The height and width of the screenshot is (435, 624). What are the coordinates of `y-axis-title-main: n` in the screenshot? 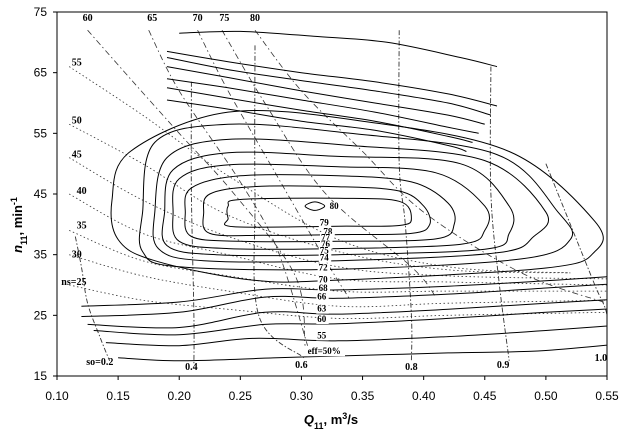 It's located at (17, 249).